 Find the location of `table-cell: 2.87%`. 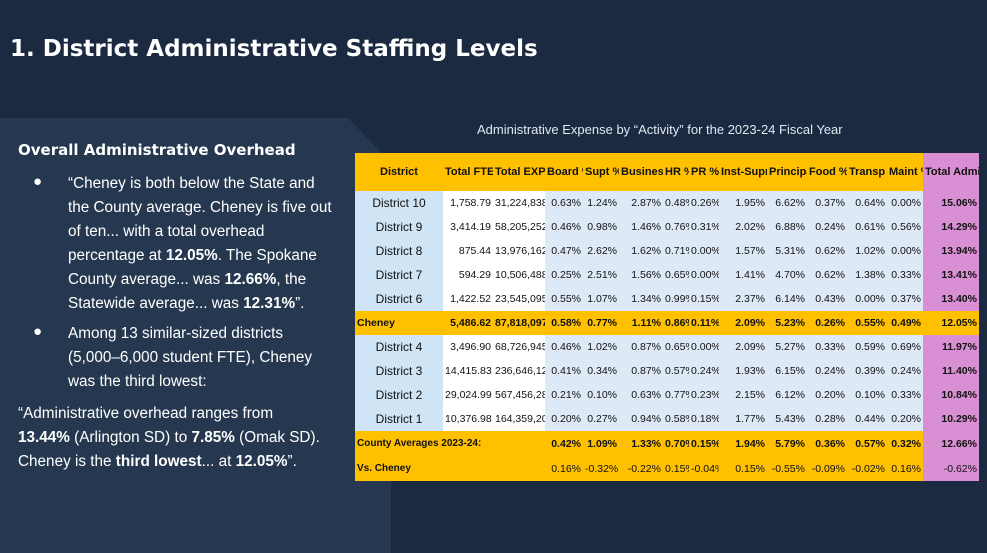

table-cell: 2.87% is located at coordinates (641, 203).